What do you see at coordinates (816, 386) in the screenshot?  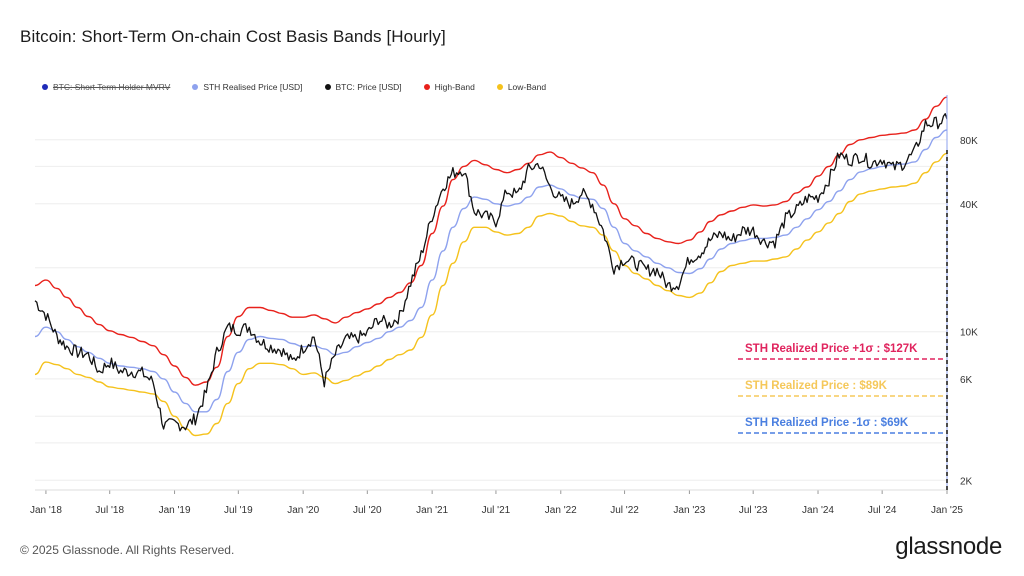 I see `annotation-mid: STH Realized Price : $89K` at bounding box center [816, 386].